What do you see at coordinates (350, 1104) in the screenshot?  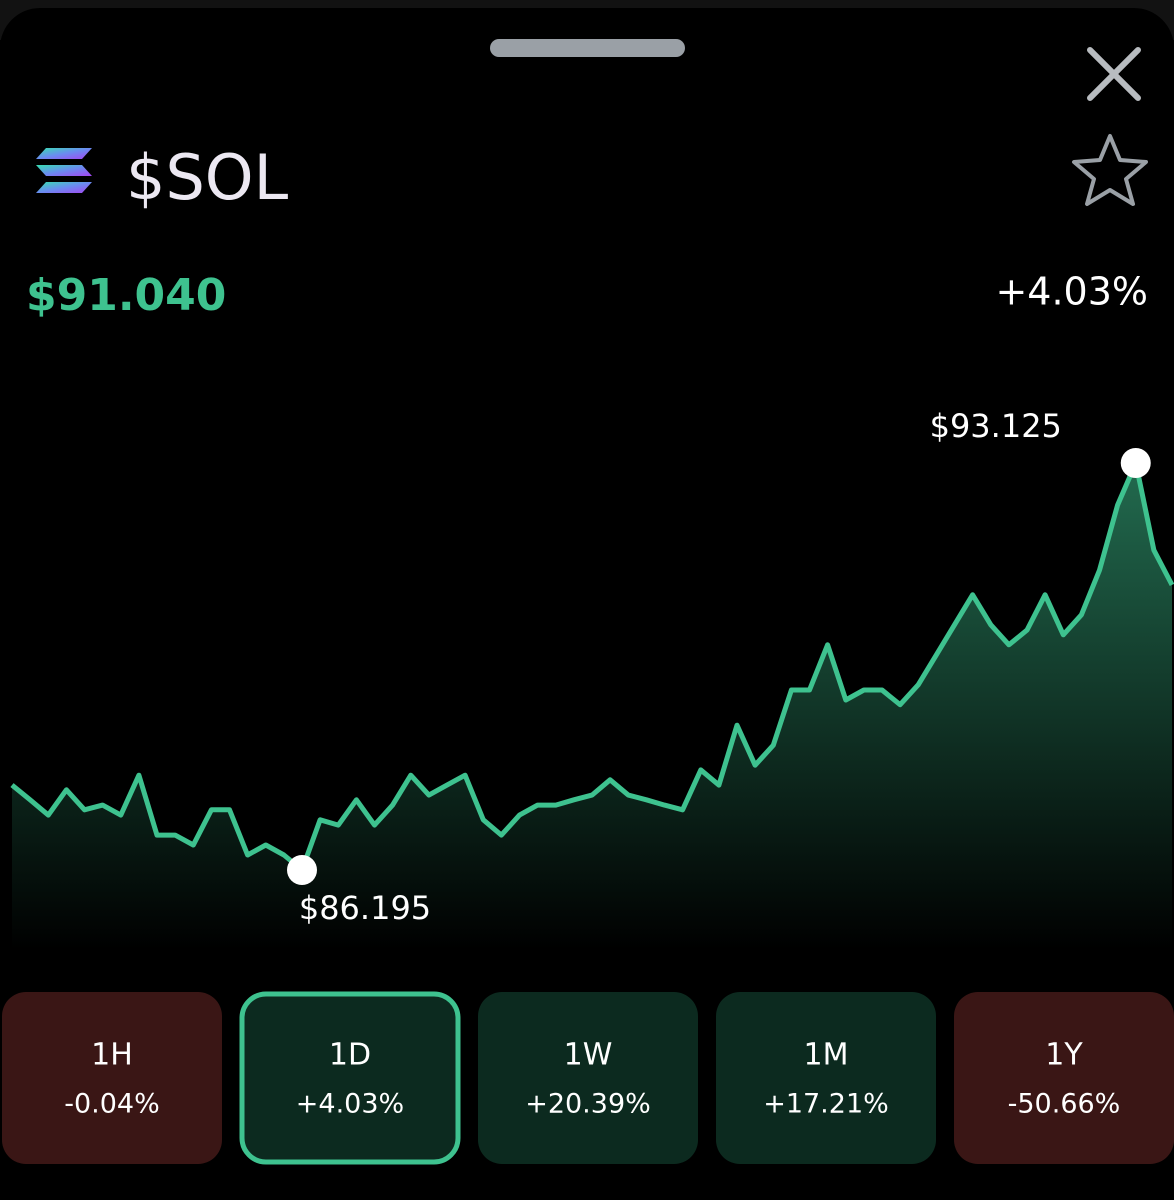 I see `tab-change: +4.03%` at bounding box center [350, 1104].